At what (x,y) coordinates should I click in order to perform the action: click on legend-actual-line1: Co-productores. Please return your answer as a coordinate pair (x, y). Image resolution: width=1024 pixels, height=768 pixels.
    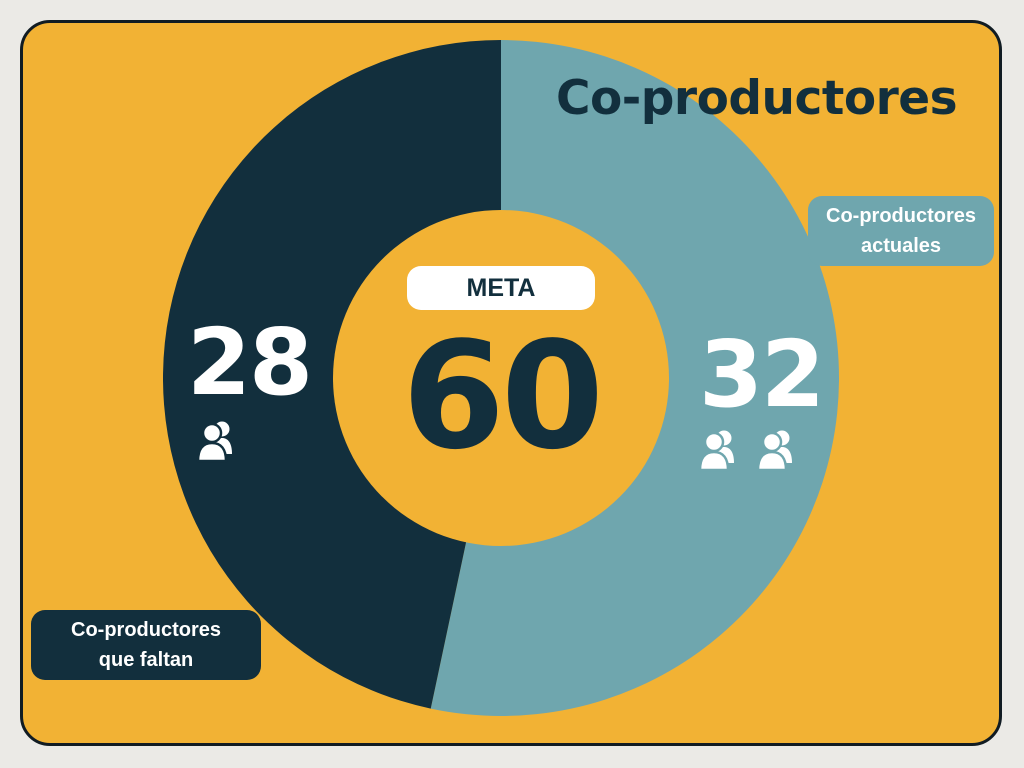
    Looking at the image, I should click on (901, 216).